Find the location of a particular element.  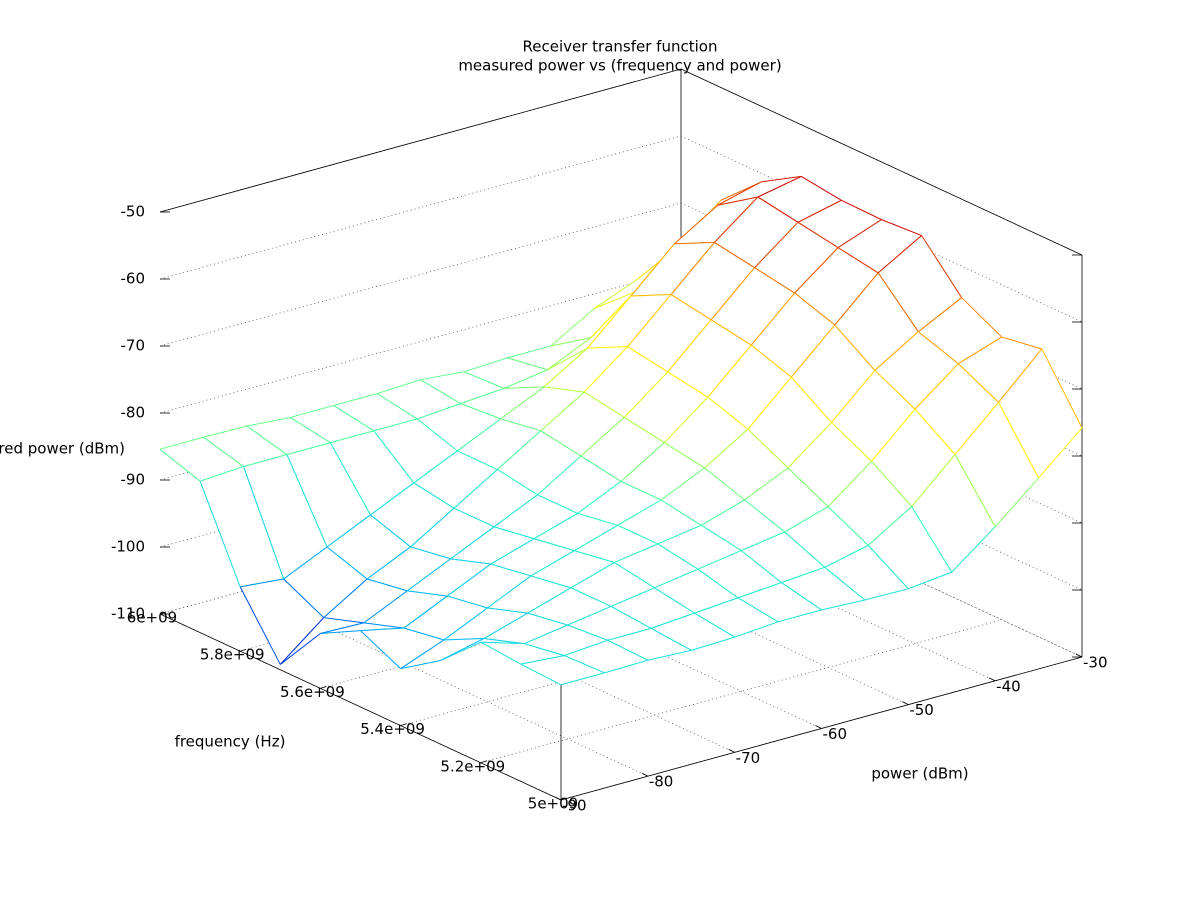

y-tick-label: -90 is located at coordinates (574, 806).